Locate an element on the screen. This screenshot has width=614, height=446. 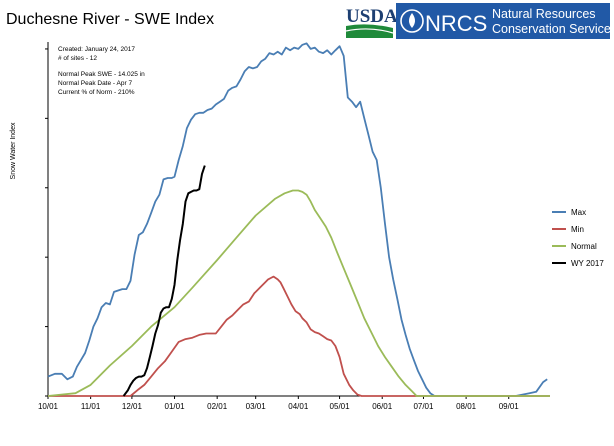
x-tick-label: 09/01 is located at coordinates (509, 406).